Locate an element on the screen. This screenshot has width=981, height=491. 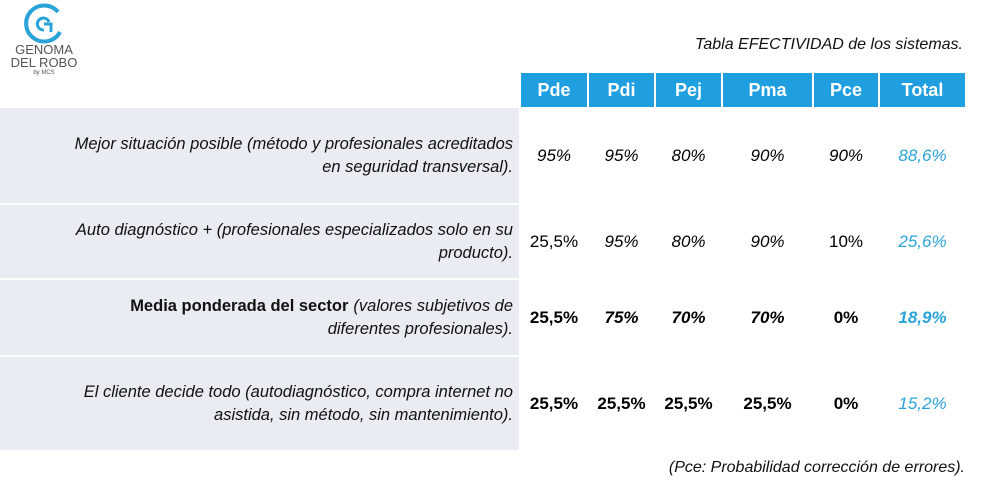
logo-text: by MCS is located at coordinates (44, 73).